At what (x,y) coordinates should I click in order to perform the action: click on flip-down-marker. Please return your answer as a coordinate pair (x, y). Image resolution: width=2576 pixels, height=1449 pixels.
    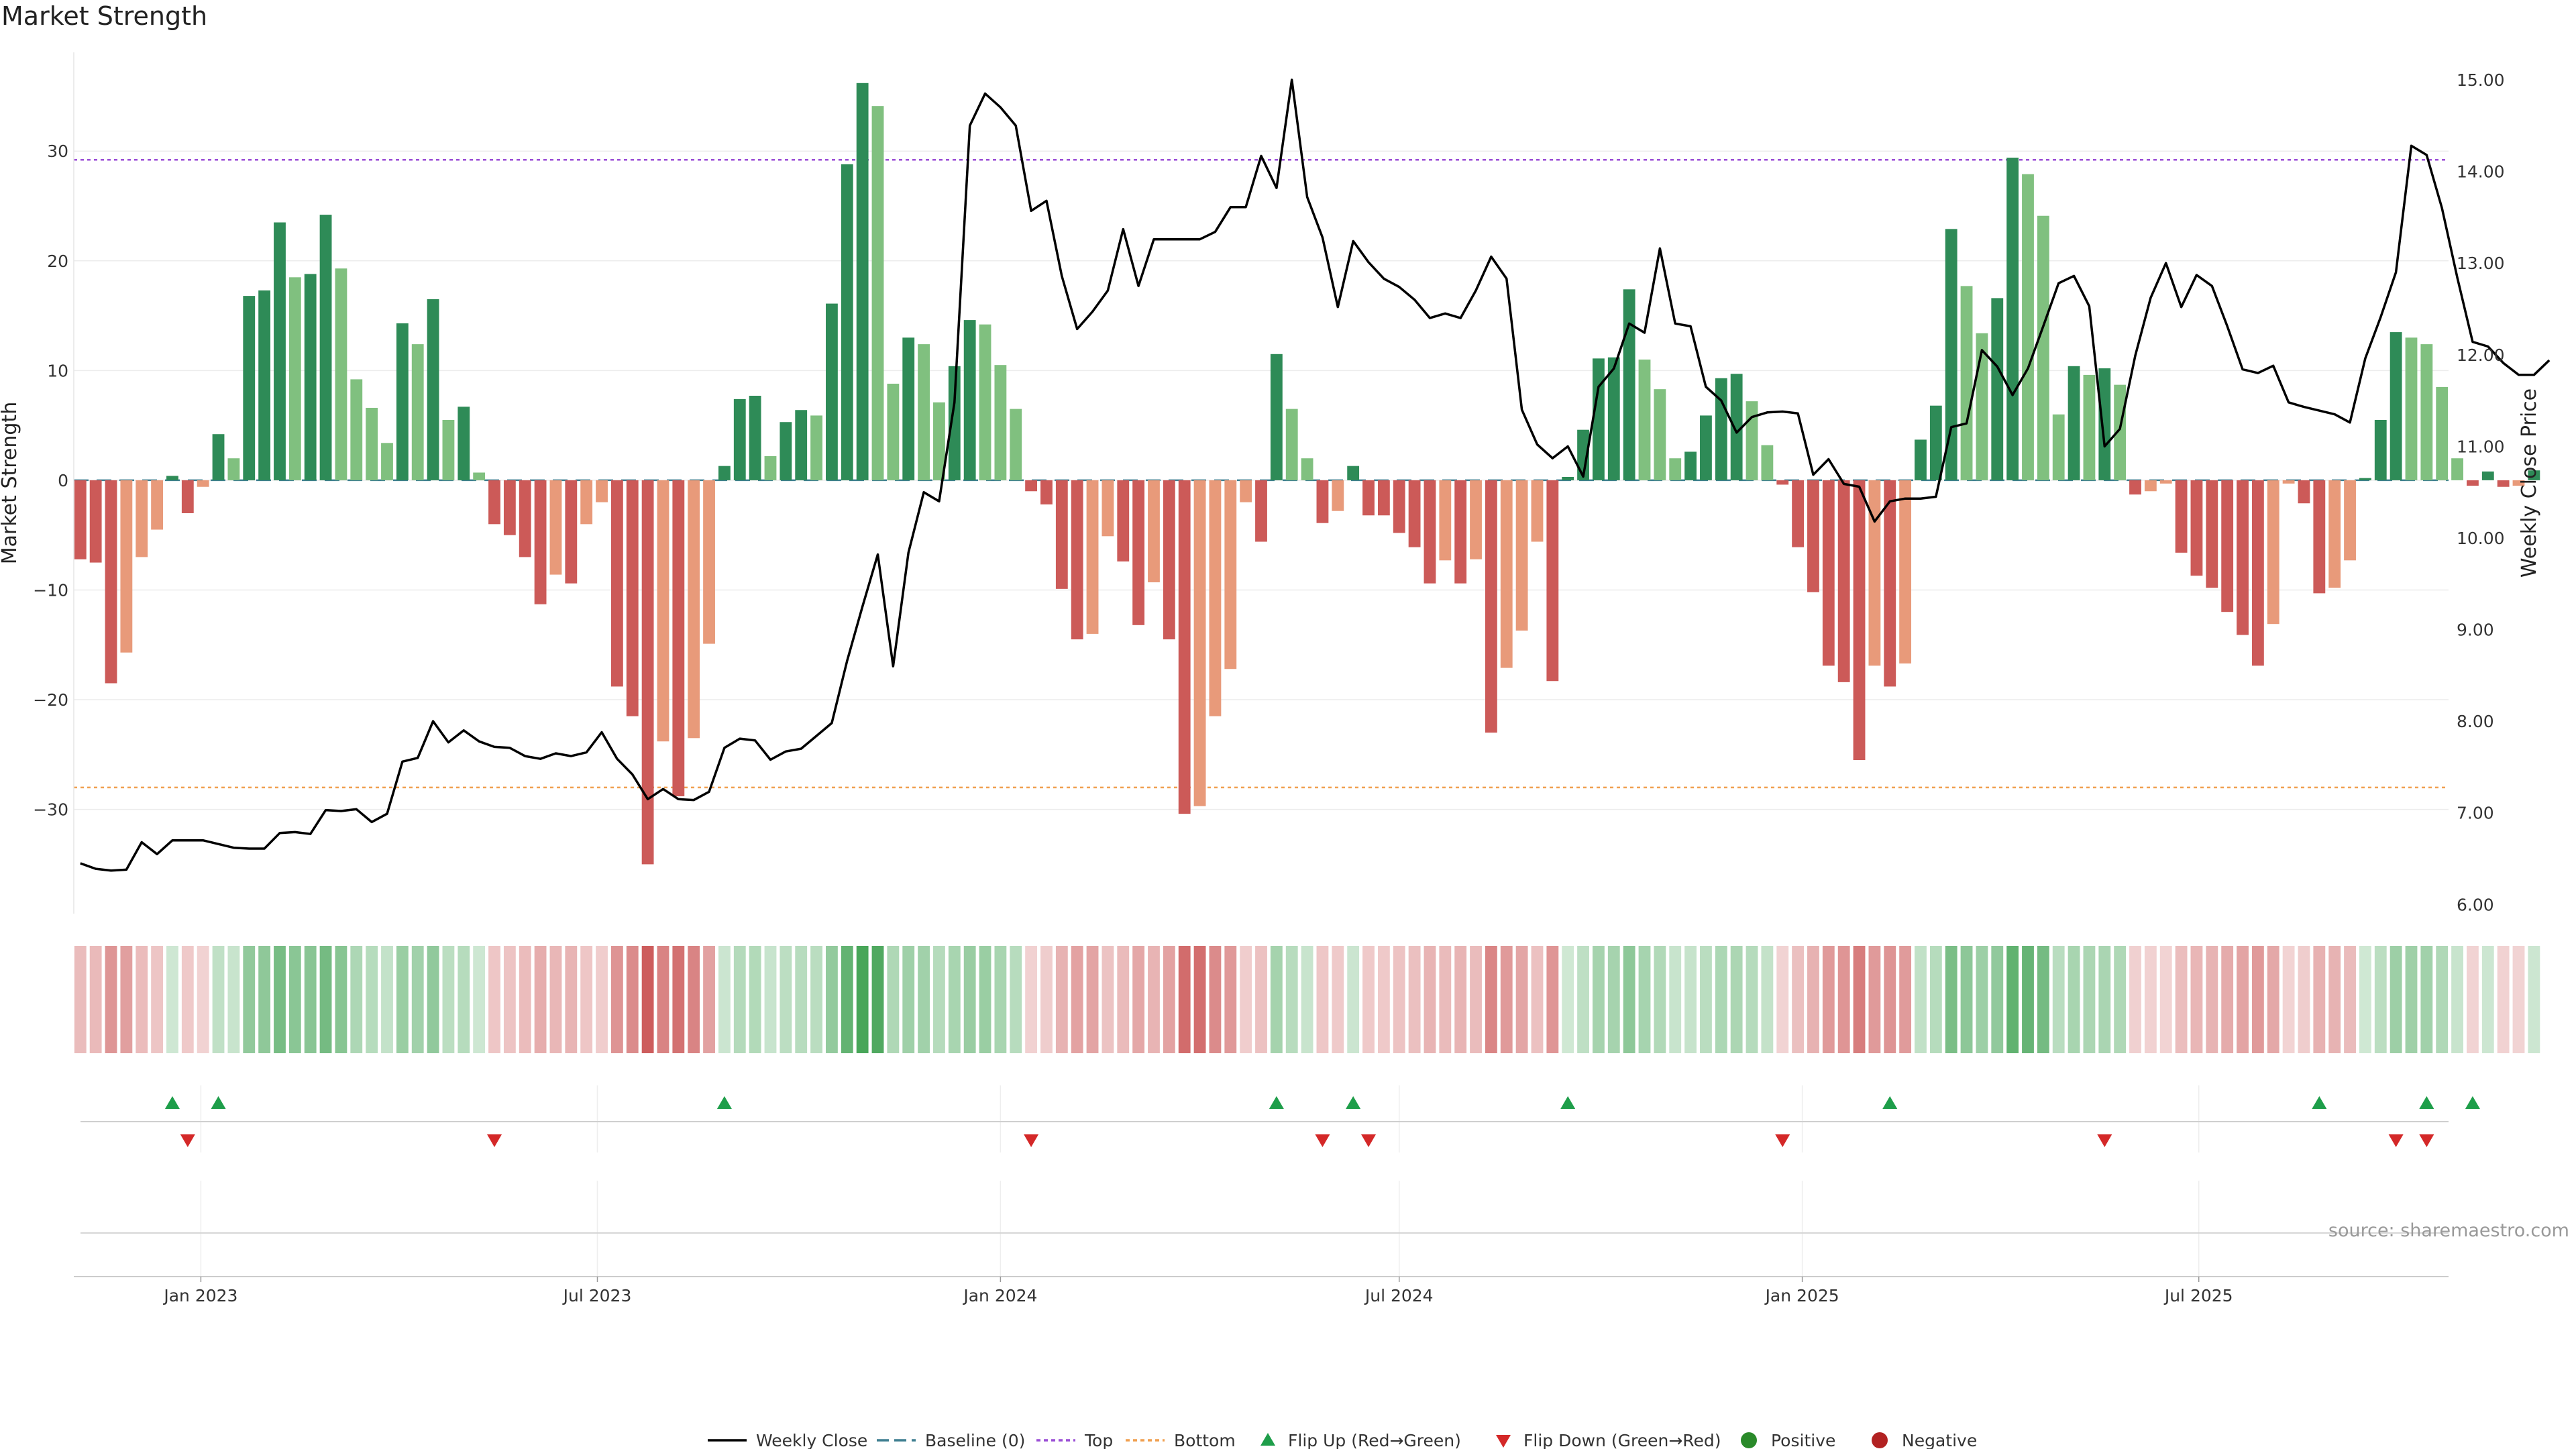
    Looking at the image, I should click on (1782, 1140).